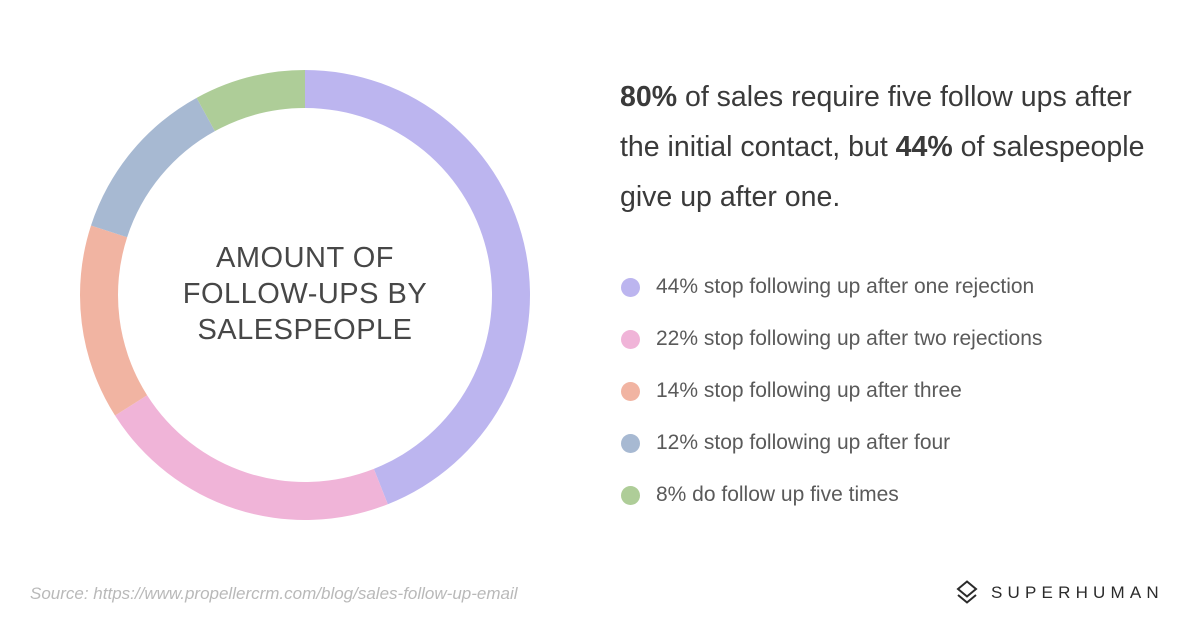  I want to click on headline-text: of salespeople give up after one., so click(882, 172).